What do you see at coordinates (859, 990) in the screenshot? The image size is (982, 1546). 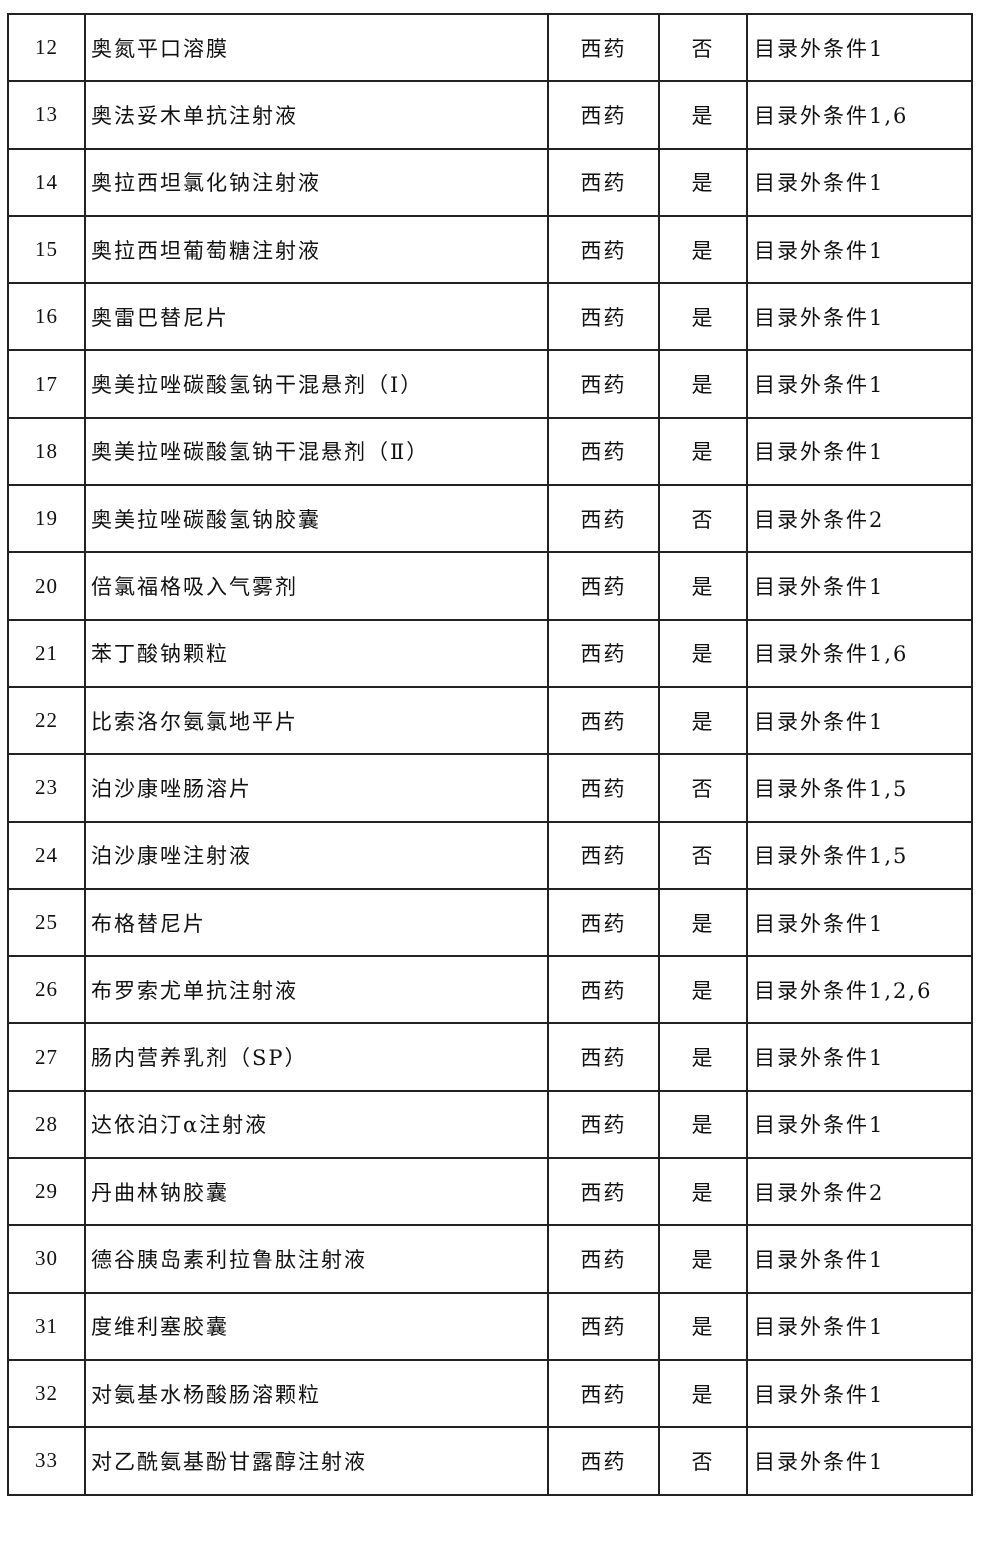 I see `condition-text: 目录外条件1,2,6` at bounding box center [859, 990].